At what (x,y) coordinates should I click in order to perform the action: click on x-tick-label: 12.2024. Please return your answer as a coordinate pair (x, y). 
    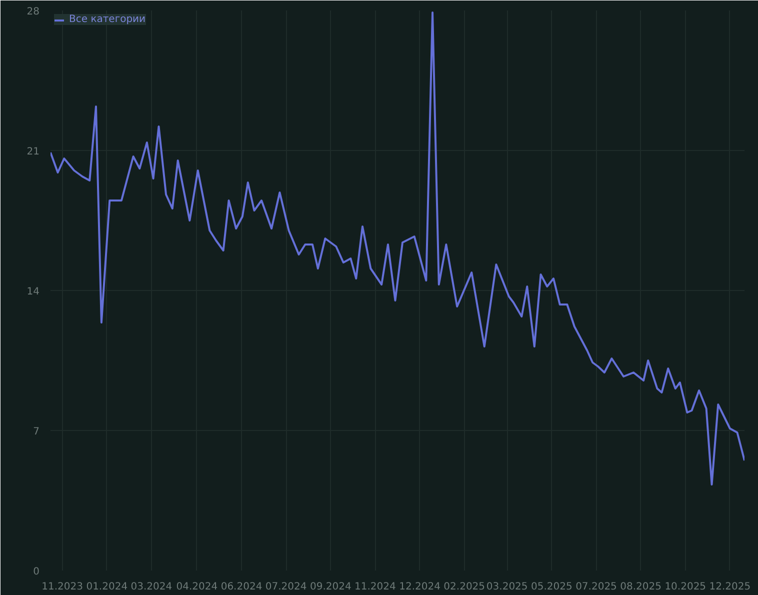
    Looking at the image, I should click on (419, 587).